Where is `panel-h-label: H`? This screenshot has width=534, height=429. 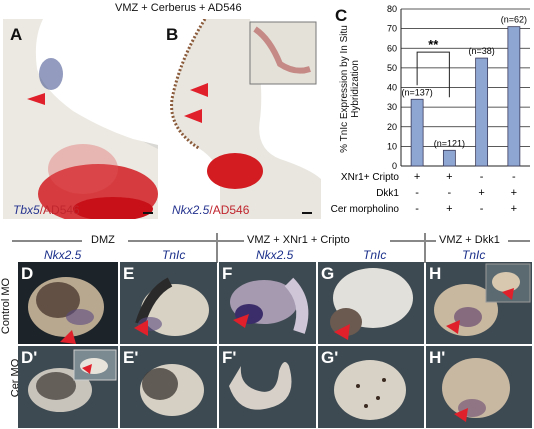 panel-h-label: H is located at coordinates (435, 273).